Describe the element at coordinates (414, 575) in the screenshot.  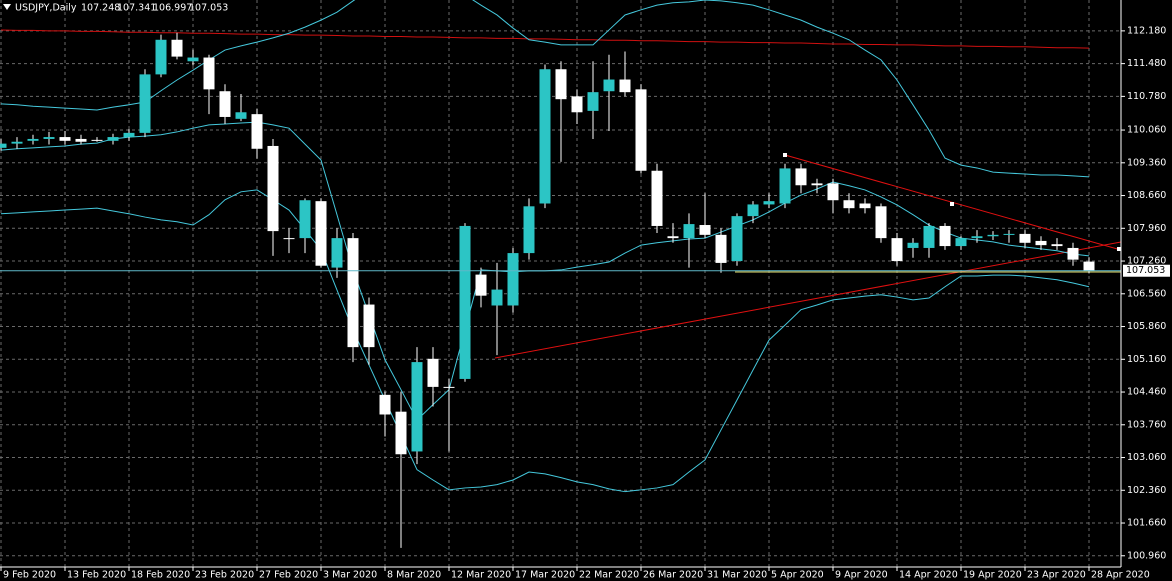
I see `x-tick-label: 8 Mar 2020` at that location.